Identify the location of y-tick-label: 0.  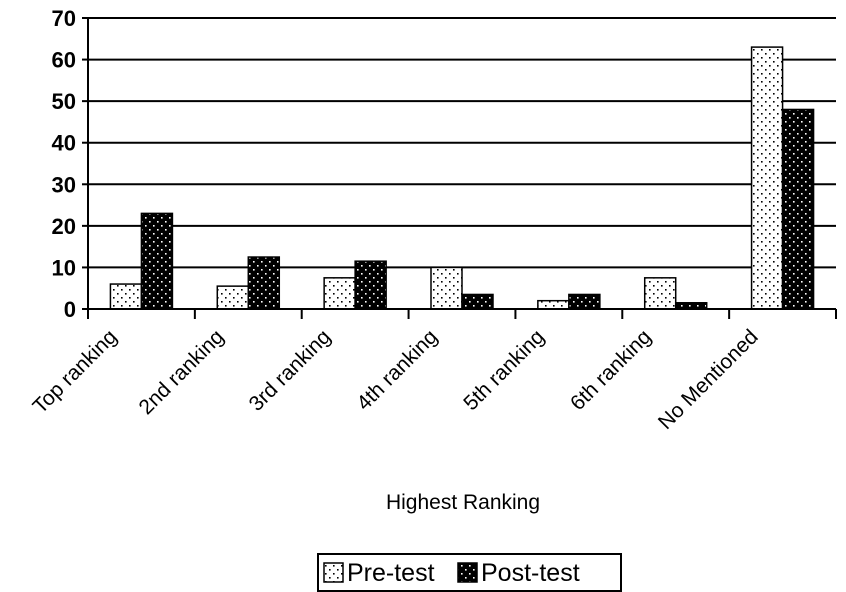
(70, 309).